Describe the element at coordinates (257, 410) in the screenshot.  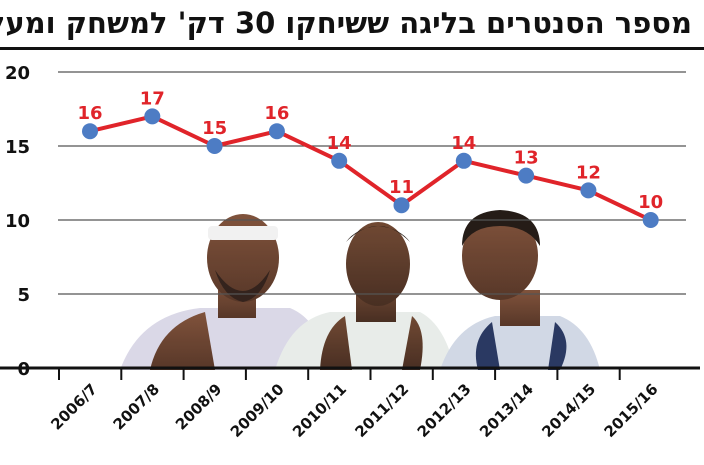
I see `x-tick-label: 2009/10` at that location.